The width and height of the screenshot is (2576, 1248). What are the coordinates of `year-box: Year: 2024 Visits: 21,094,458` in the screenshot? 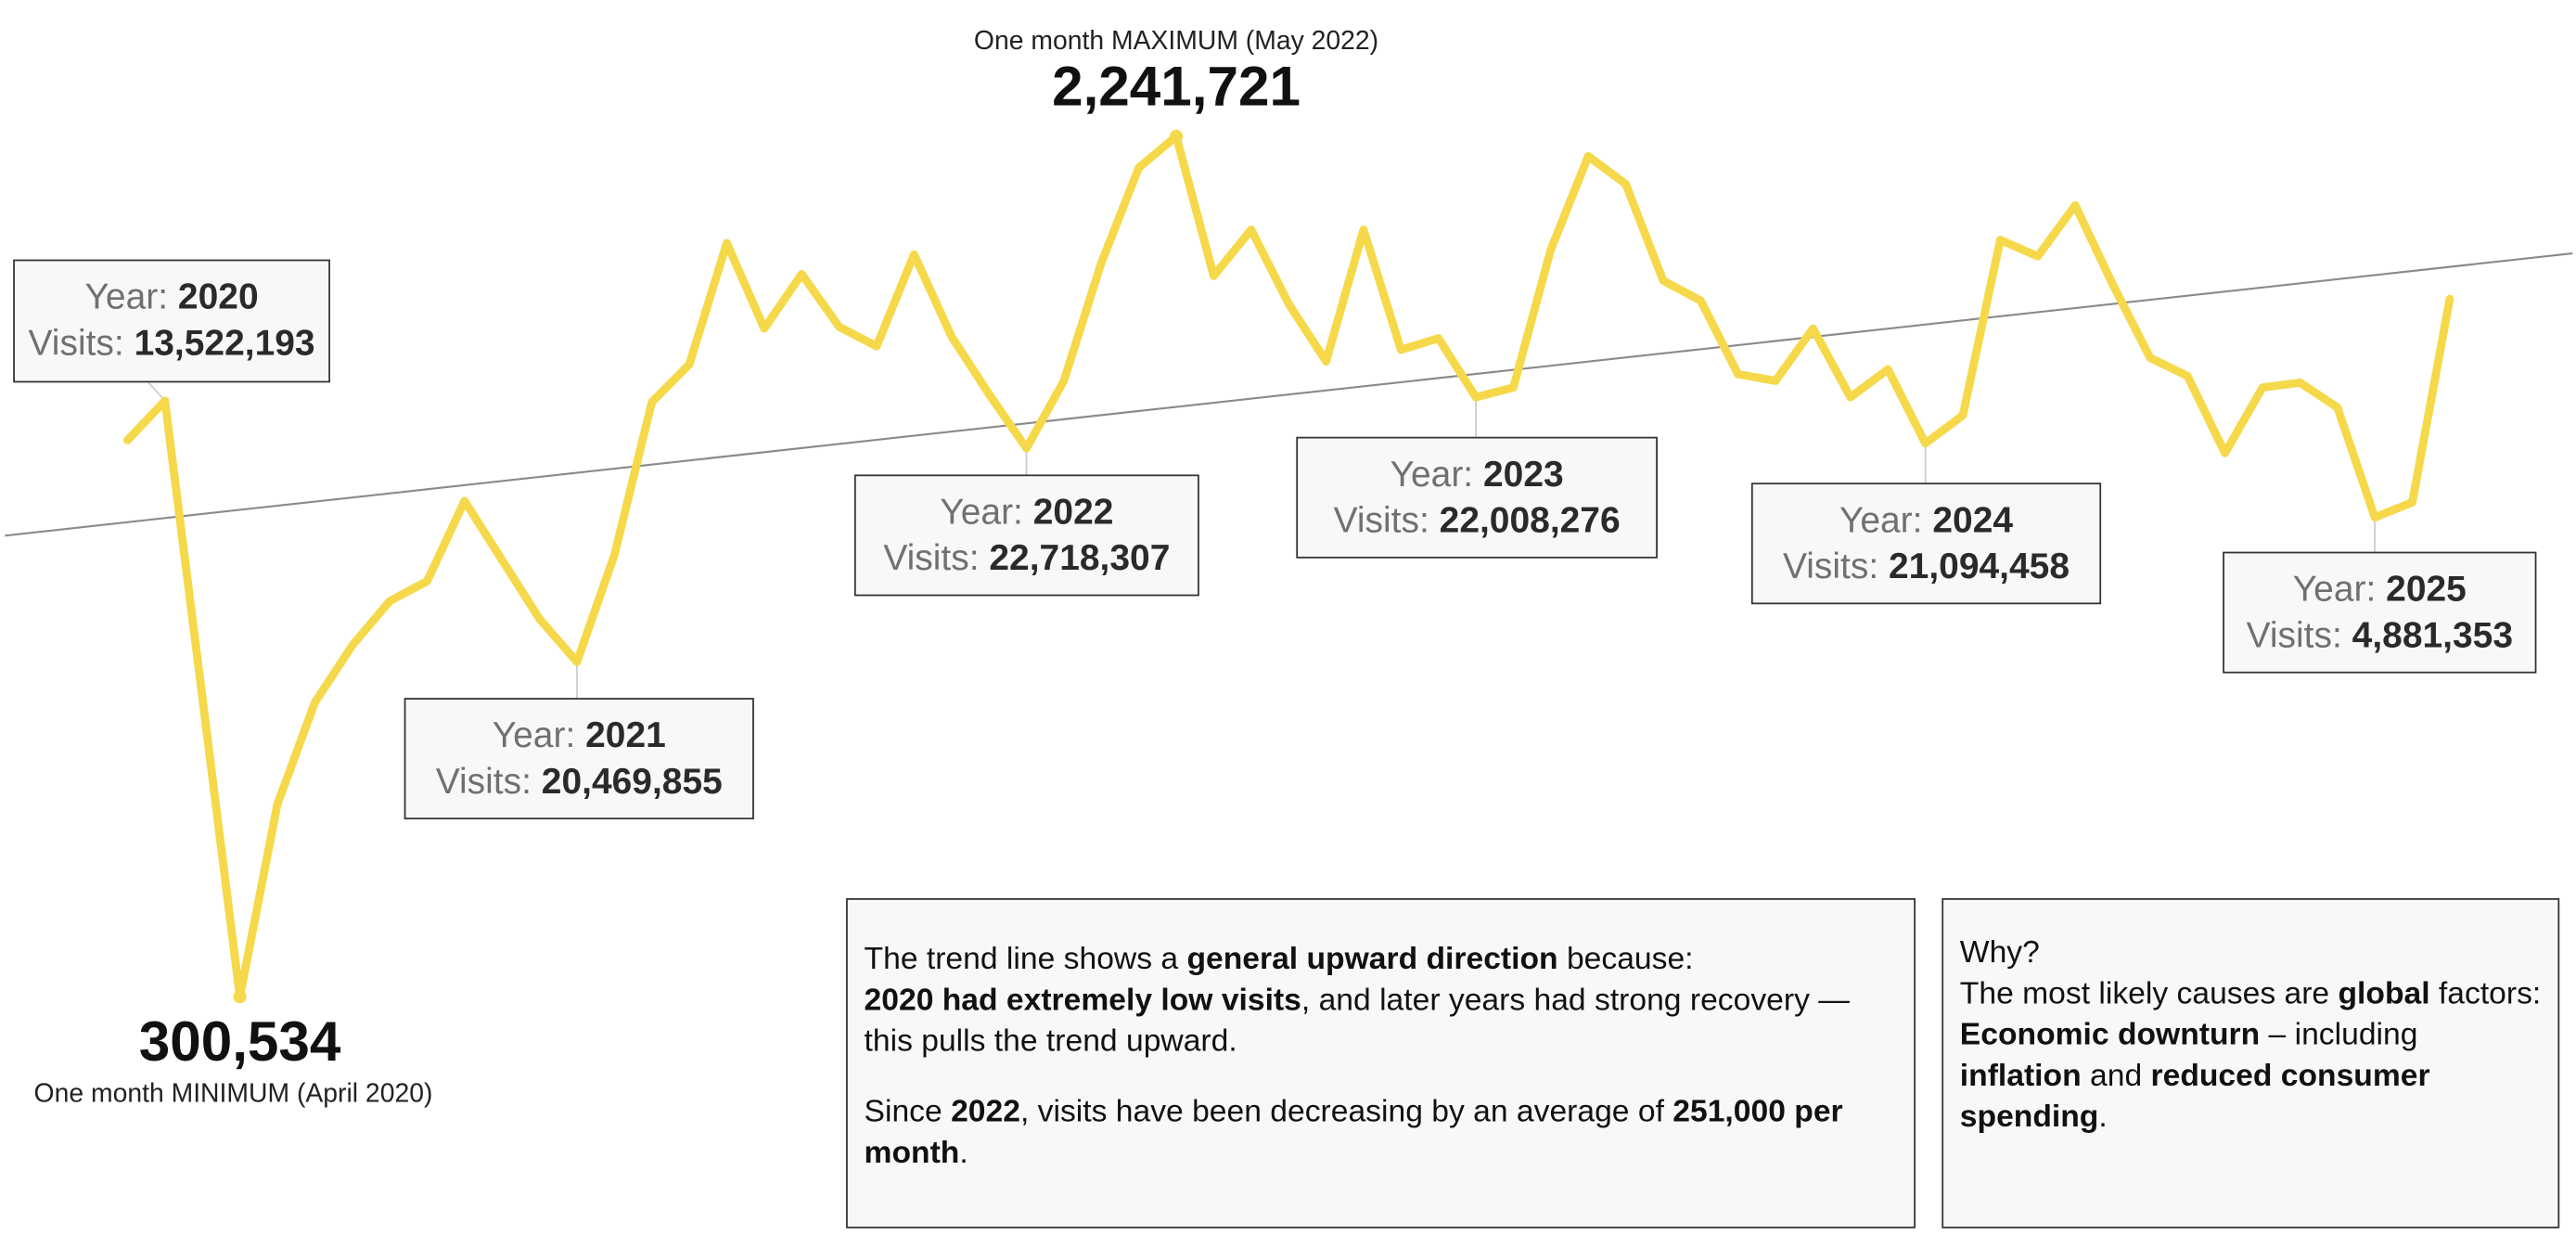 It's located at (1926, 543).